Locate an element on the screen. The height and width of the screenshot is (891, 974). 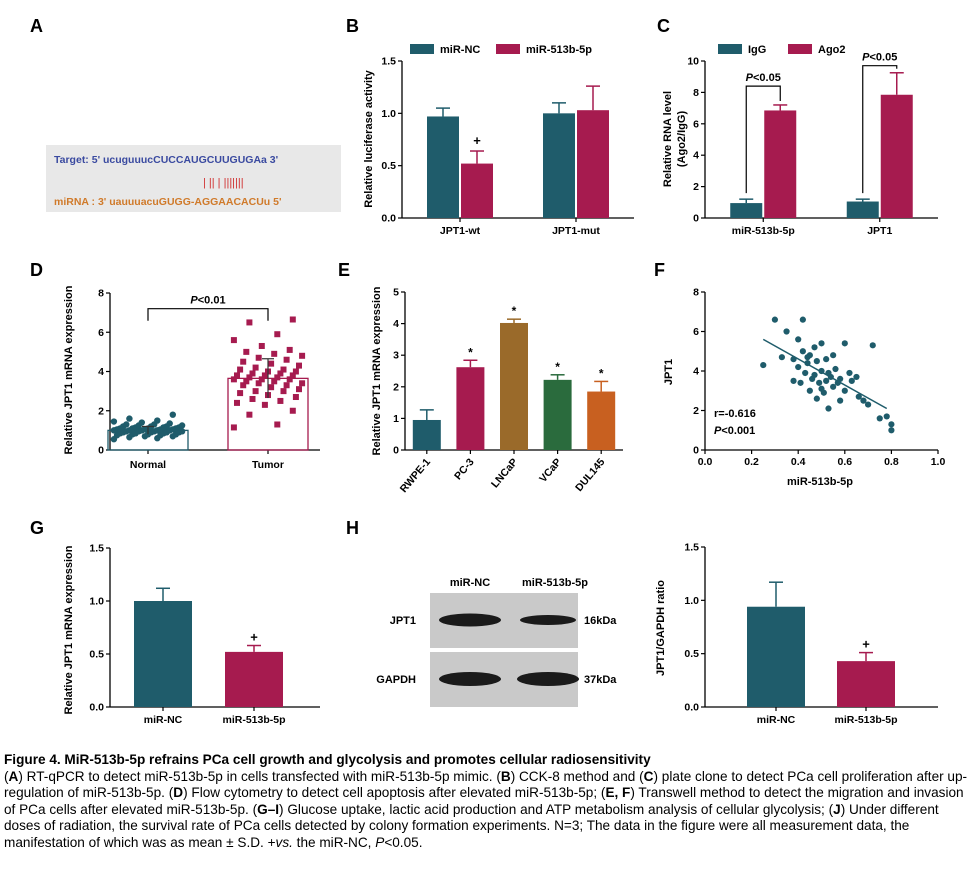
y-tick-label: 2 is located at coordinates (101, 411).